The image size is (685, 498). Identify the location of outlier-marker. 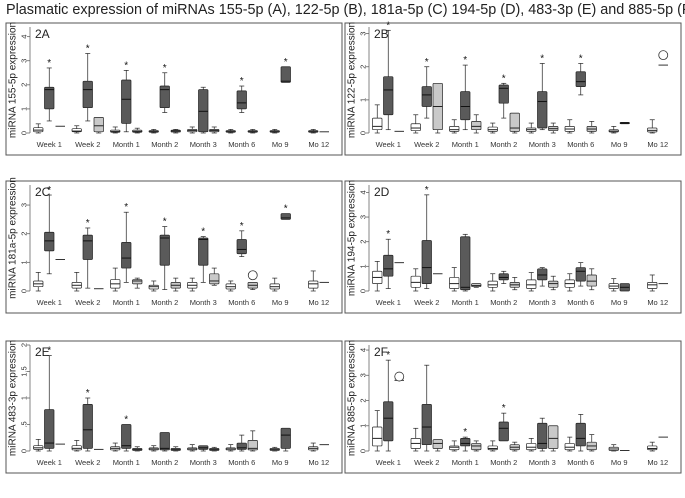
(663, 55).